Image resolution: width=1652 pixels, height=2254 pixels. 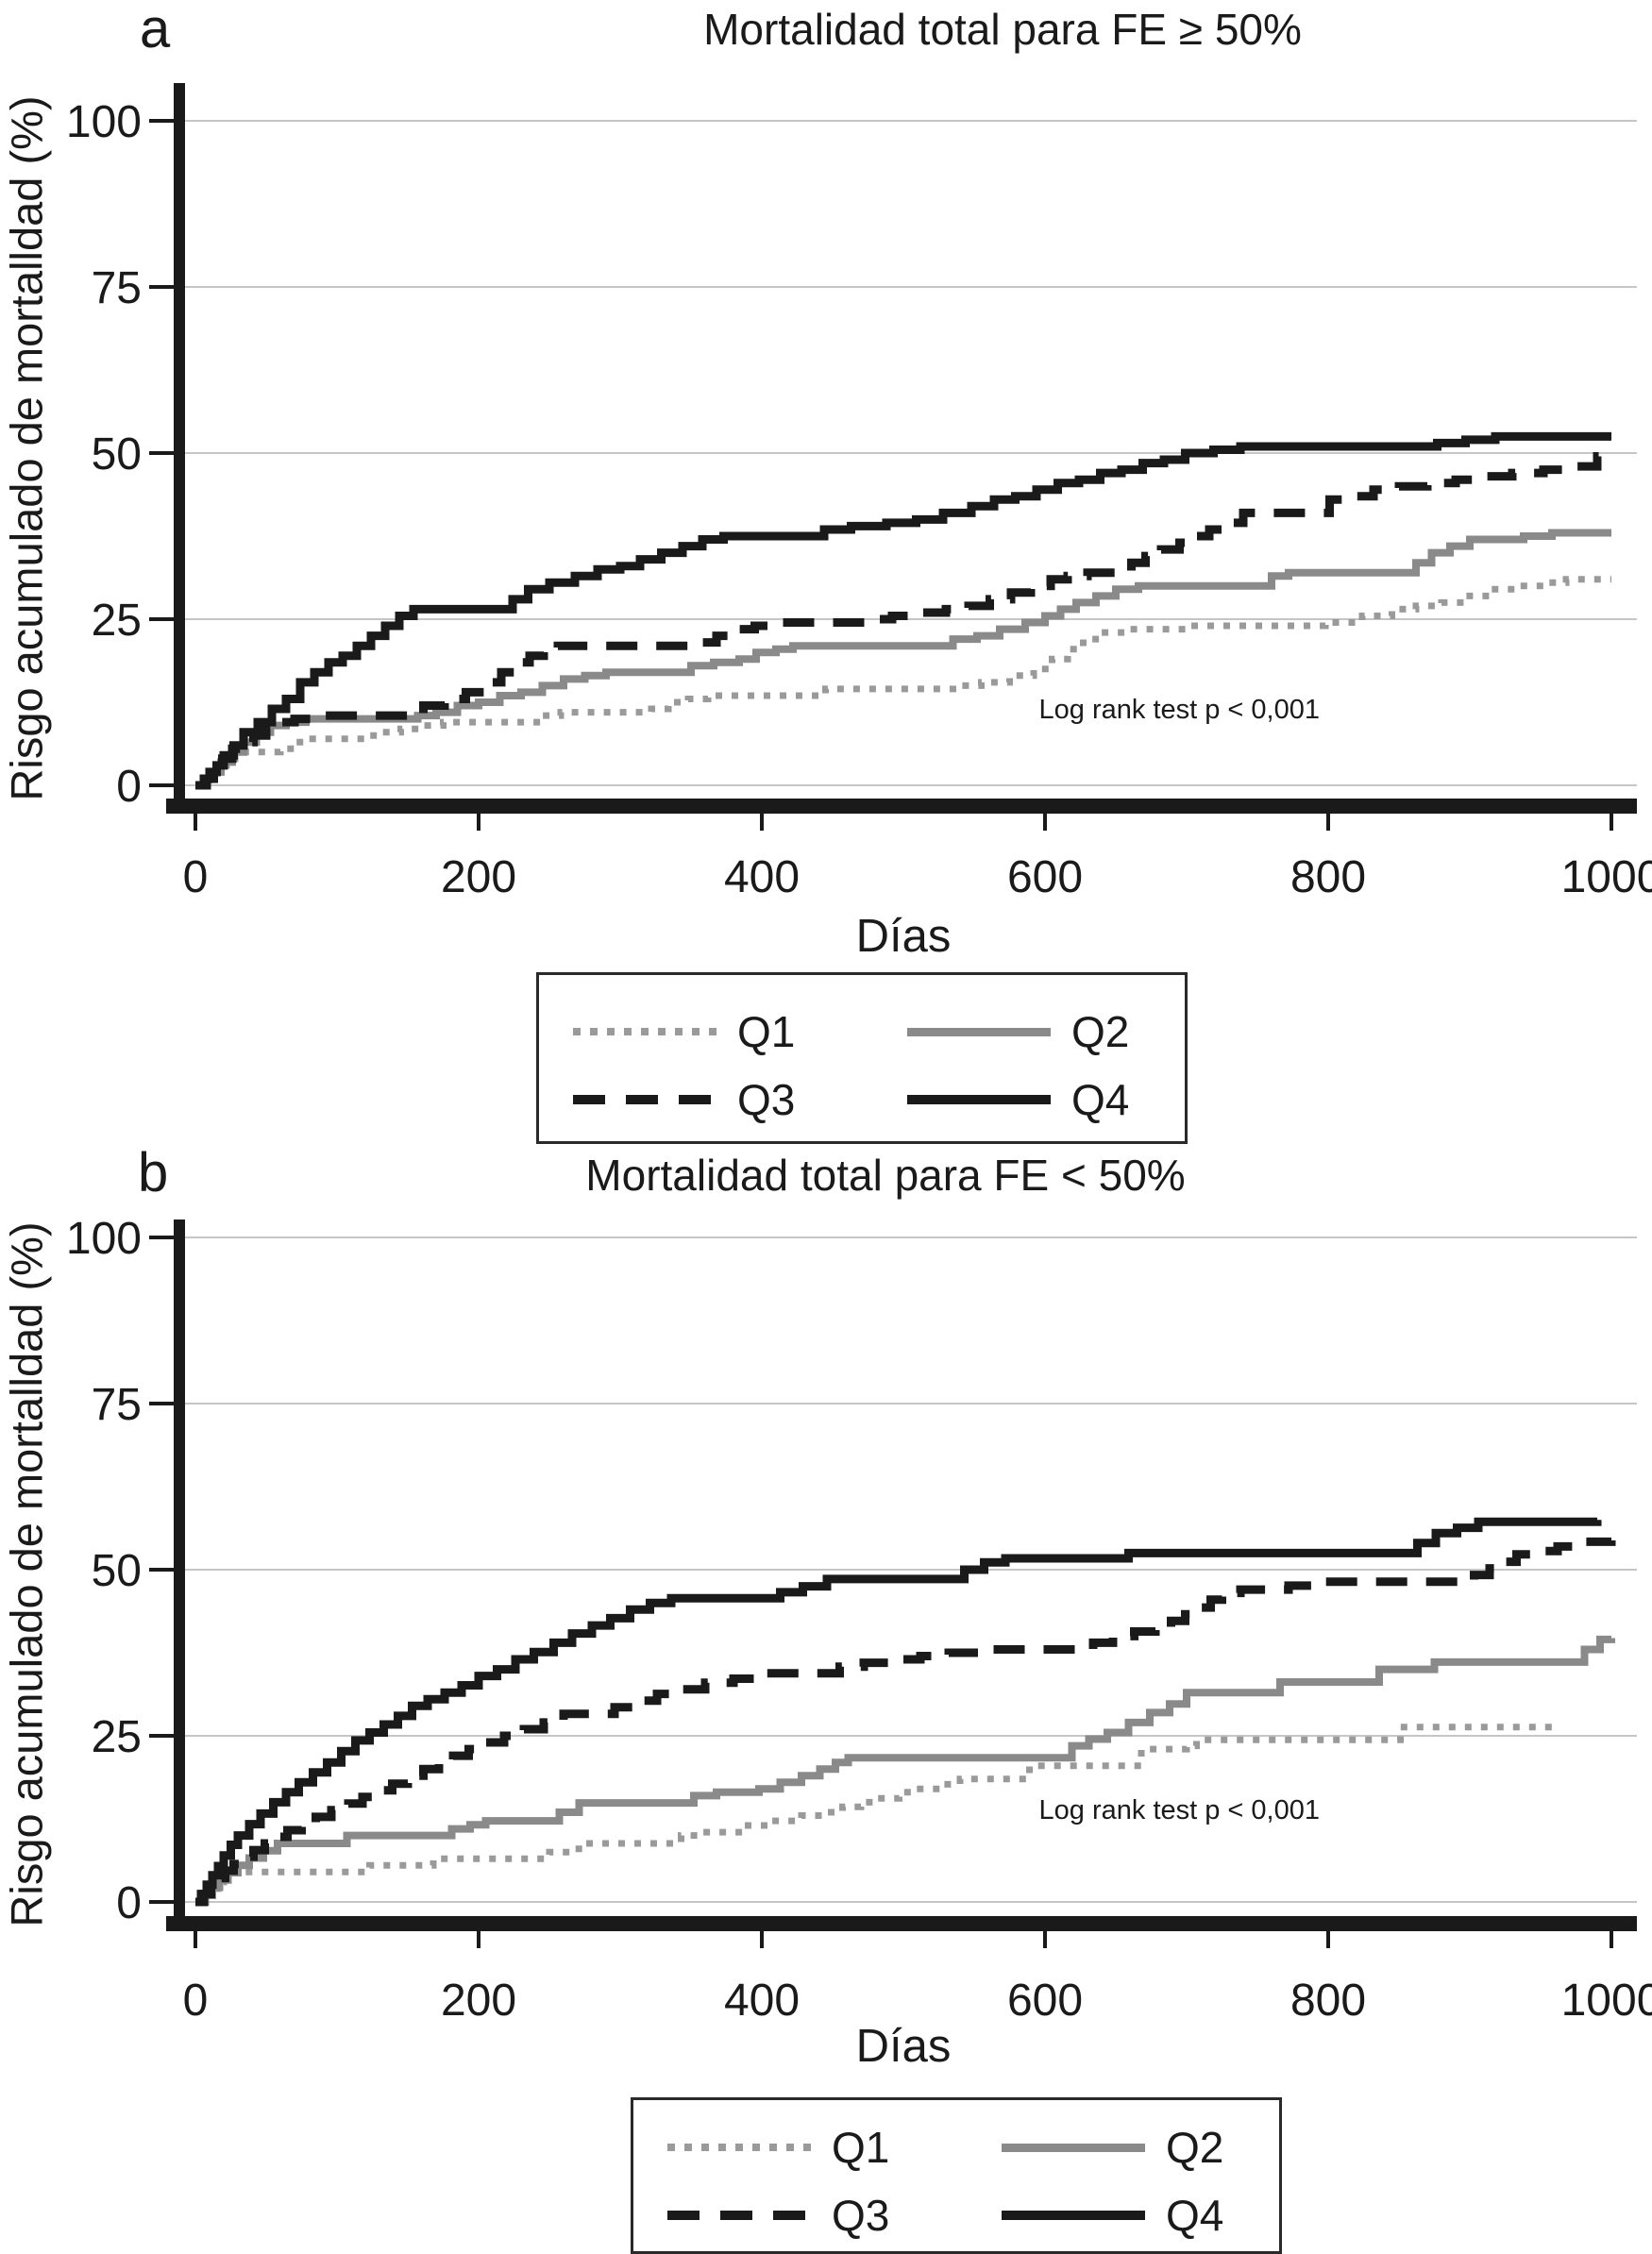 What do you see at coordinates (903, 936) in the screenshot?
I see `panel-a-x-axis-label: Días` at bounding box center [903, 936].